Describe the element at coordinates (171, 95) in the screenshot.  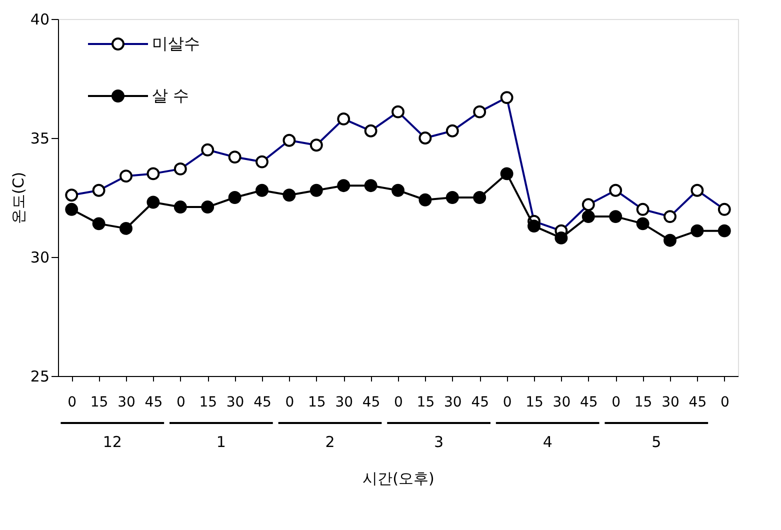
I see `legend-label: 살 수` at that location.